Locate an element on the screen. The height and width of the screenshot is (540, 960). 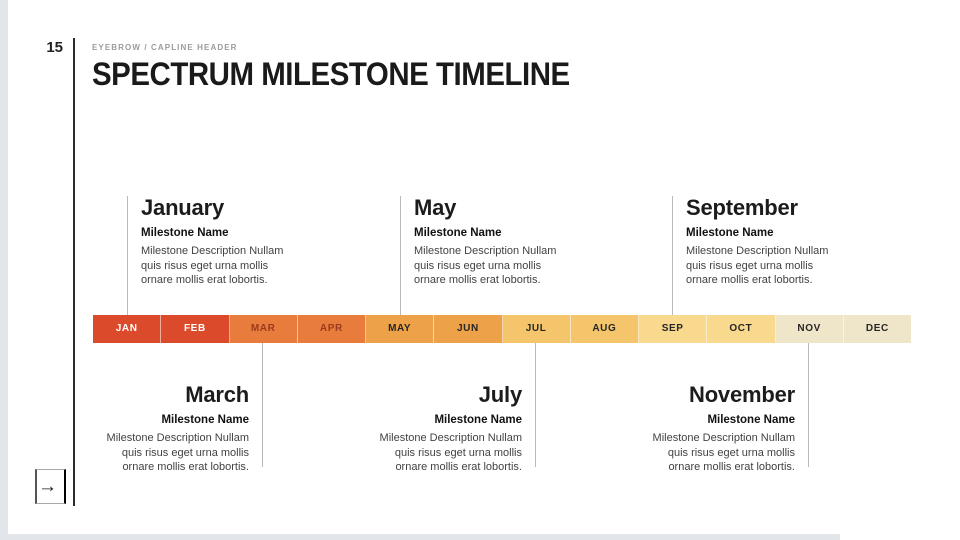
callout-month-title: March is located at coordinates (217, 394).